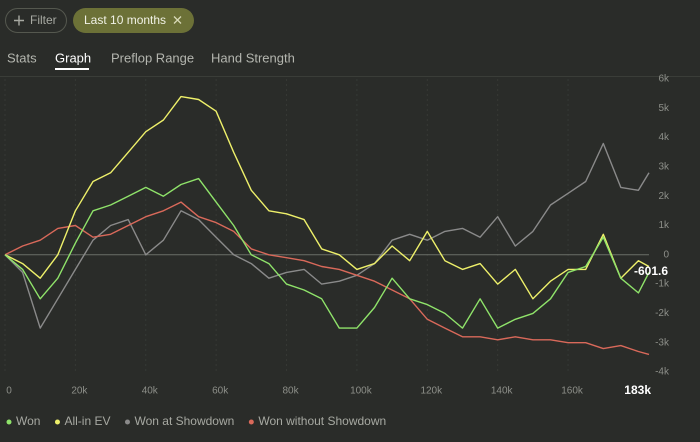 The width and height of the screenshot is (700, 442). What do you see at coordinates (87, 421) in the screenshot?
I see `legend-label: All-in EV` at bounding box center [87, 421].